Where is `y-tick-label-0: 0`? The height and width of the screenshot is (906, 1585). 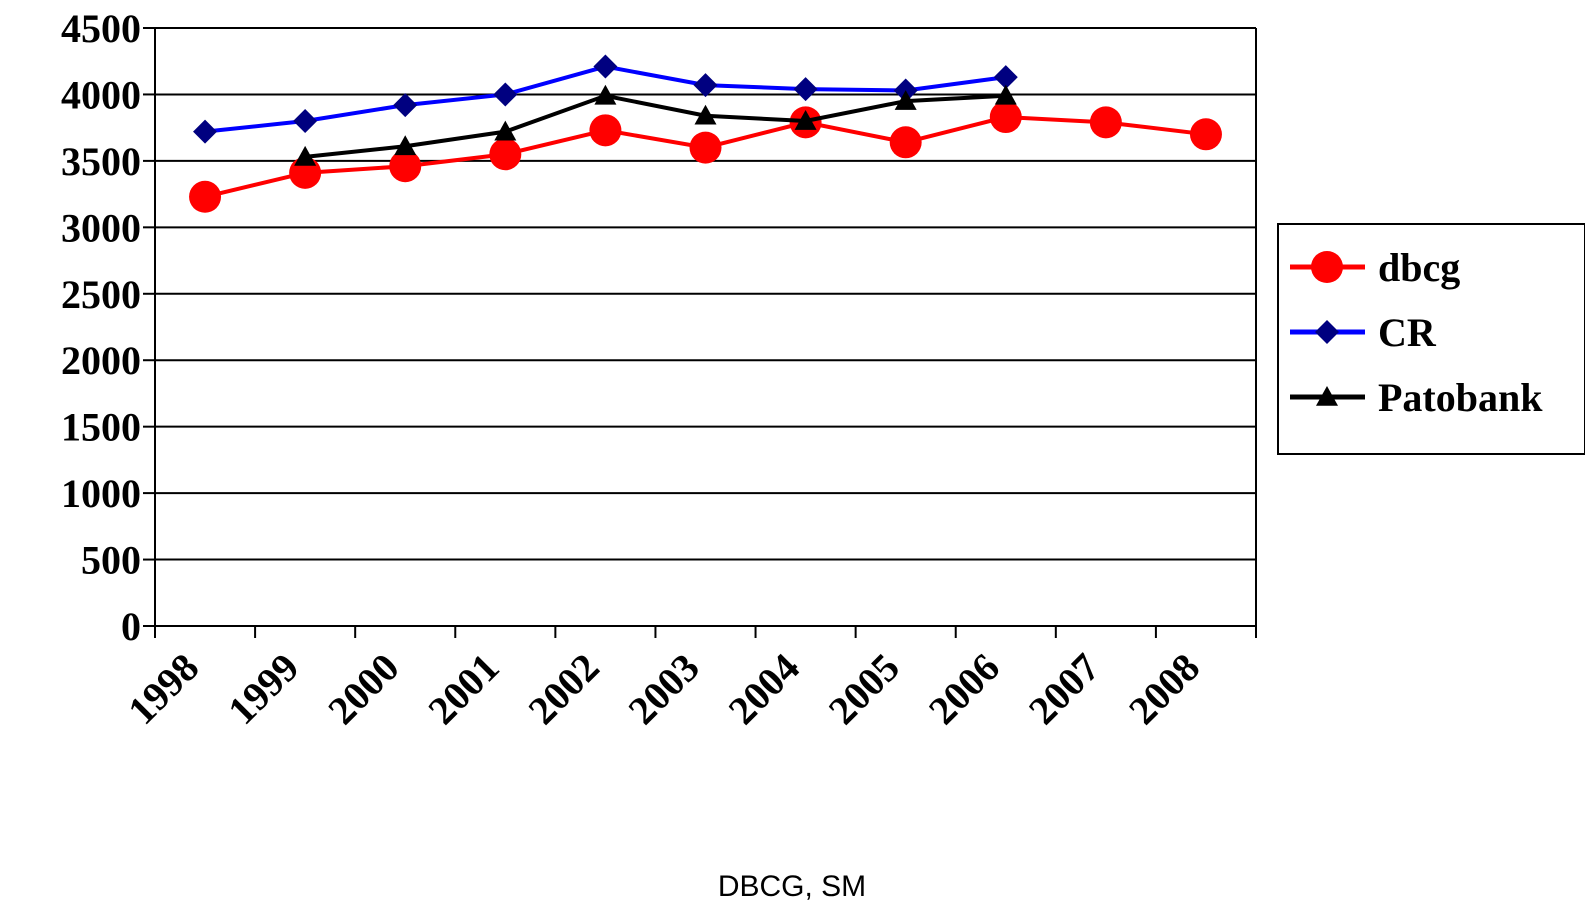 y-tick-label-0: 0 is located at coordinates (131, 626).